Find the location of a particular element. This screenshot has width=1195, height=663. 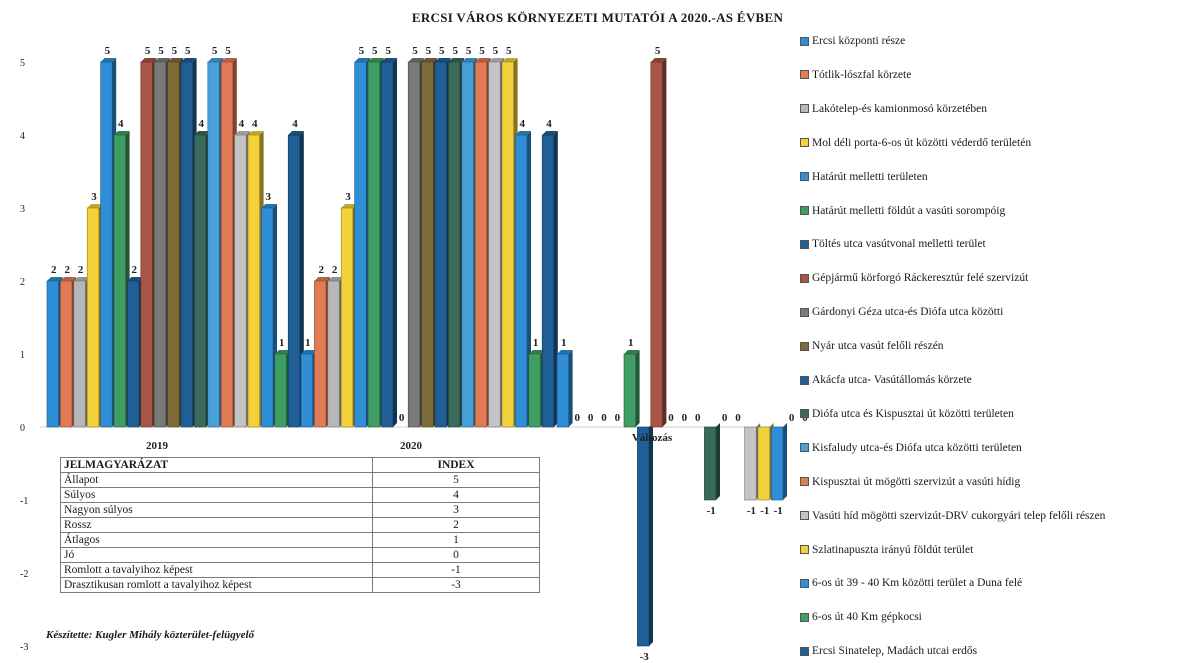

bar-2020-19-top is located at coordinates (550, 133).